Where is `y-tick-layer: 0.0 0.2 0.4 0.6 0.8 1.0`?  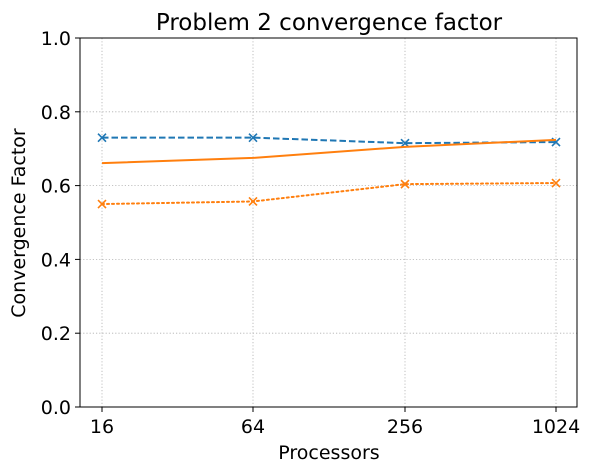 y-tick-layer: 0.0 0.2 0.4 0.6 0.8 1.0 is located at coordinates (60, 223).